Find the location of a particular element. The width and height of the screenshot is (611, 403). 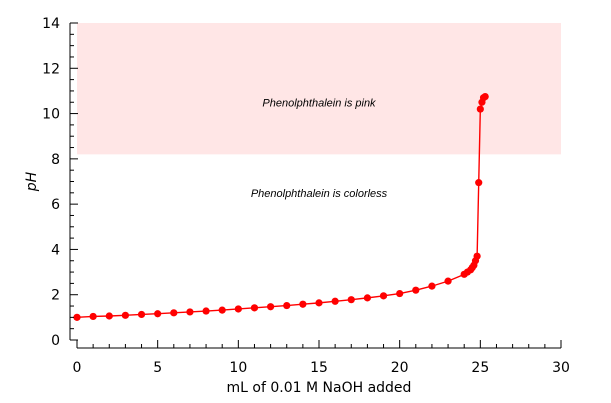

y-tick-label: 14 is located at coordinates (51, 24).